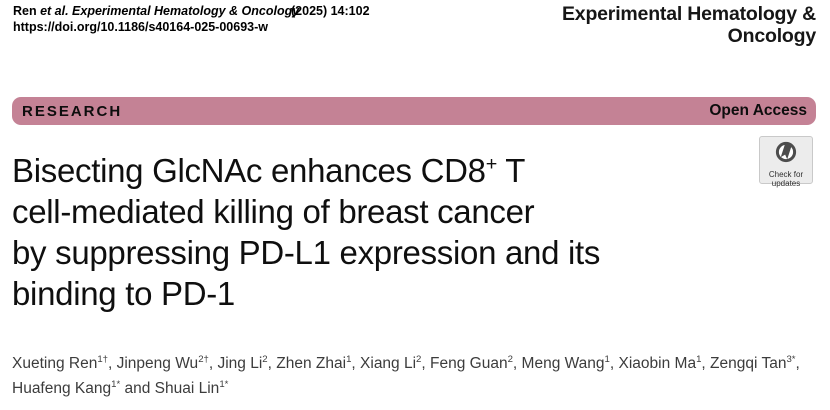  Describe the element at coordinates (786, 174) in the screenshot. I see `check-badge-line1: Check for` at that location.